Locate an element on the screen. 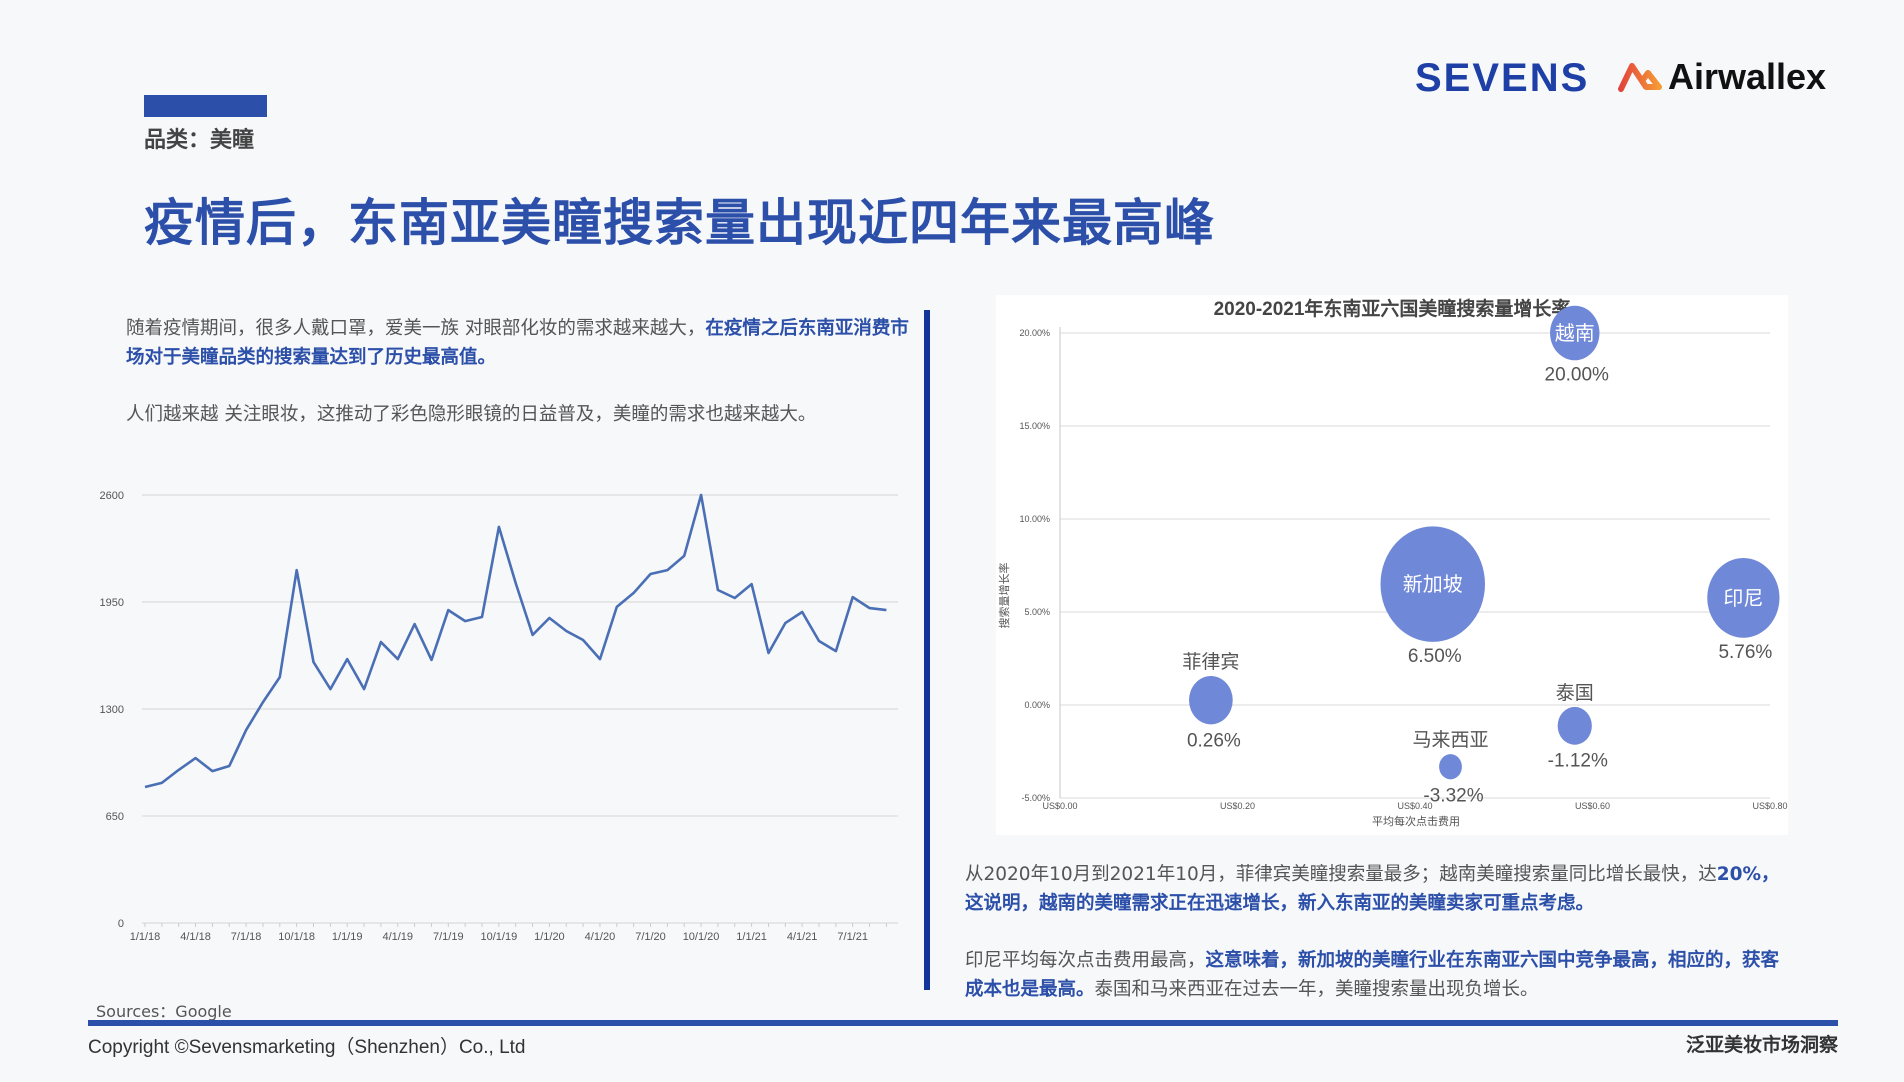 The height and width of the screenshot is (1082, 1904). bubble-越南: 越南 20.00% is located at coordinates (1577, 345).